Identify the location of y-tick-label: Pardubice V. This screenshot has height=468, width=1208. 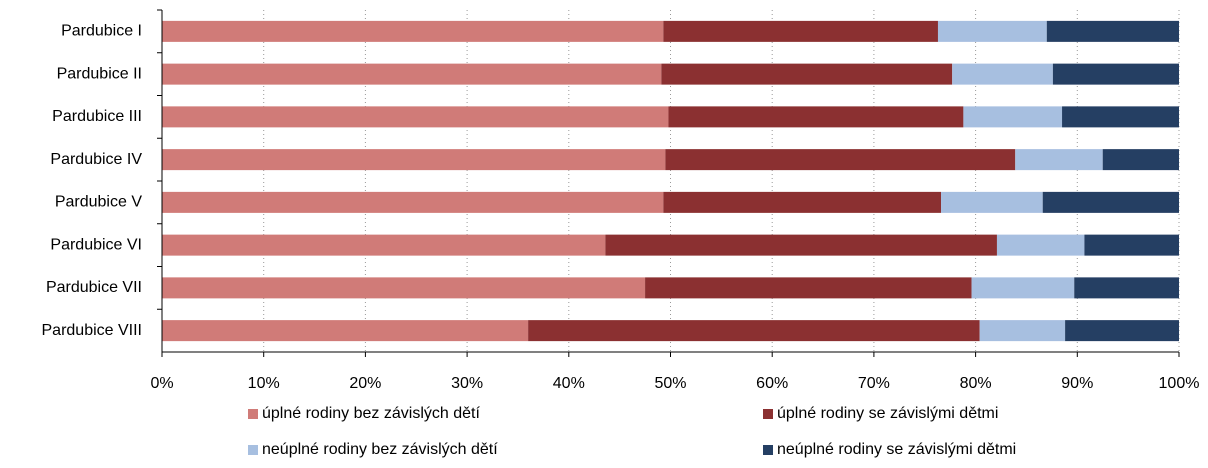
(98, 202).